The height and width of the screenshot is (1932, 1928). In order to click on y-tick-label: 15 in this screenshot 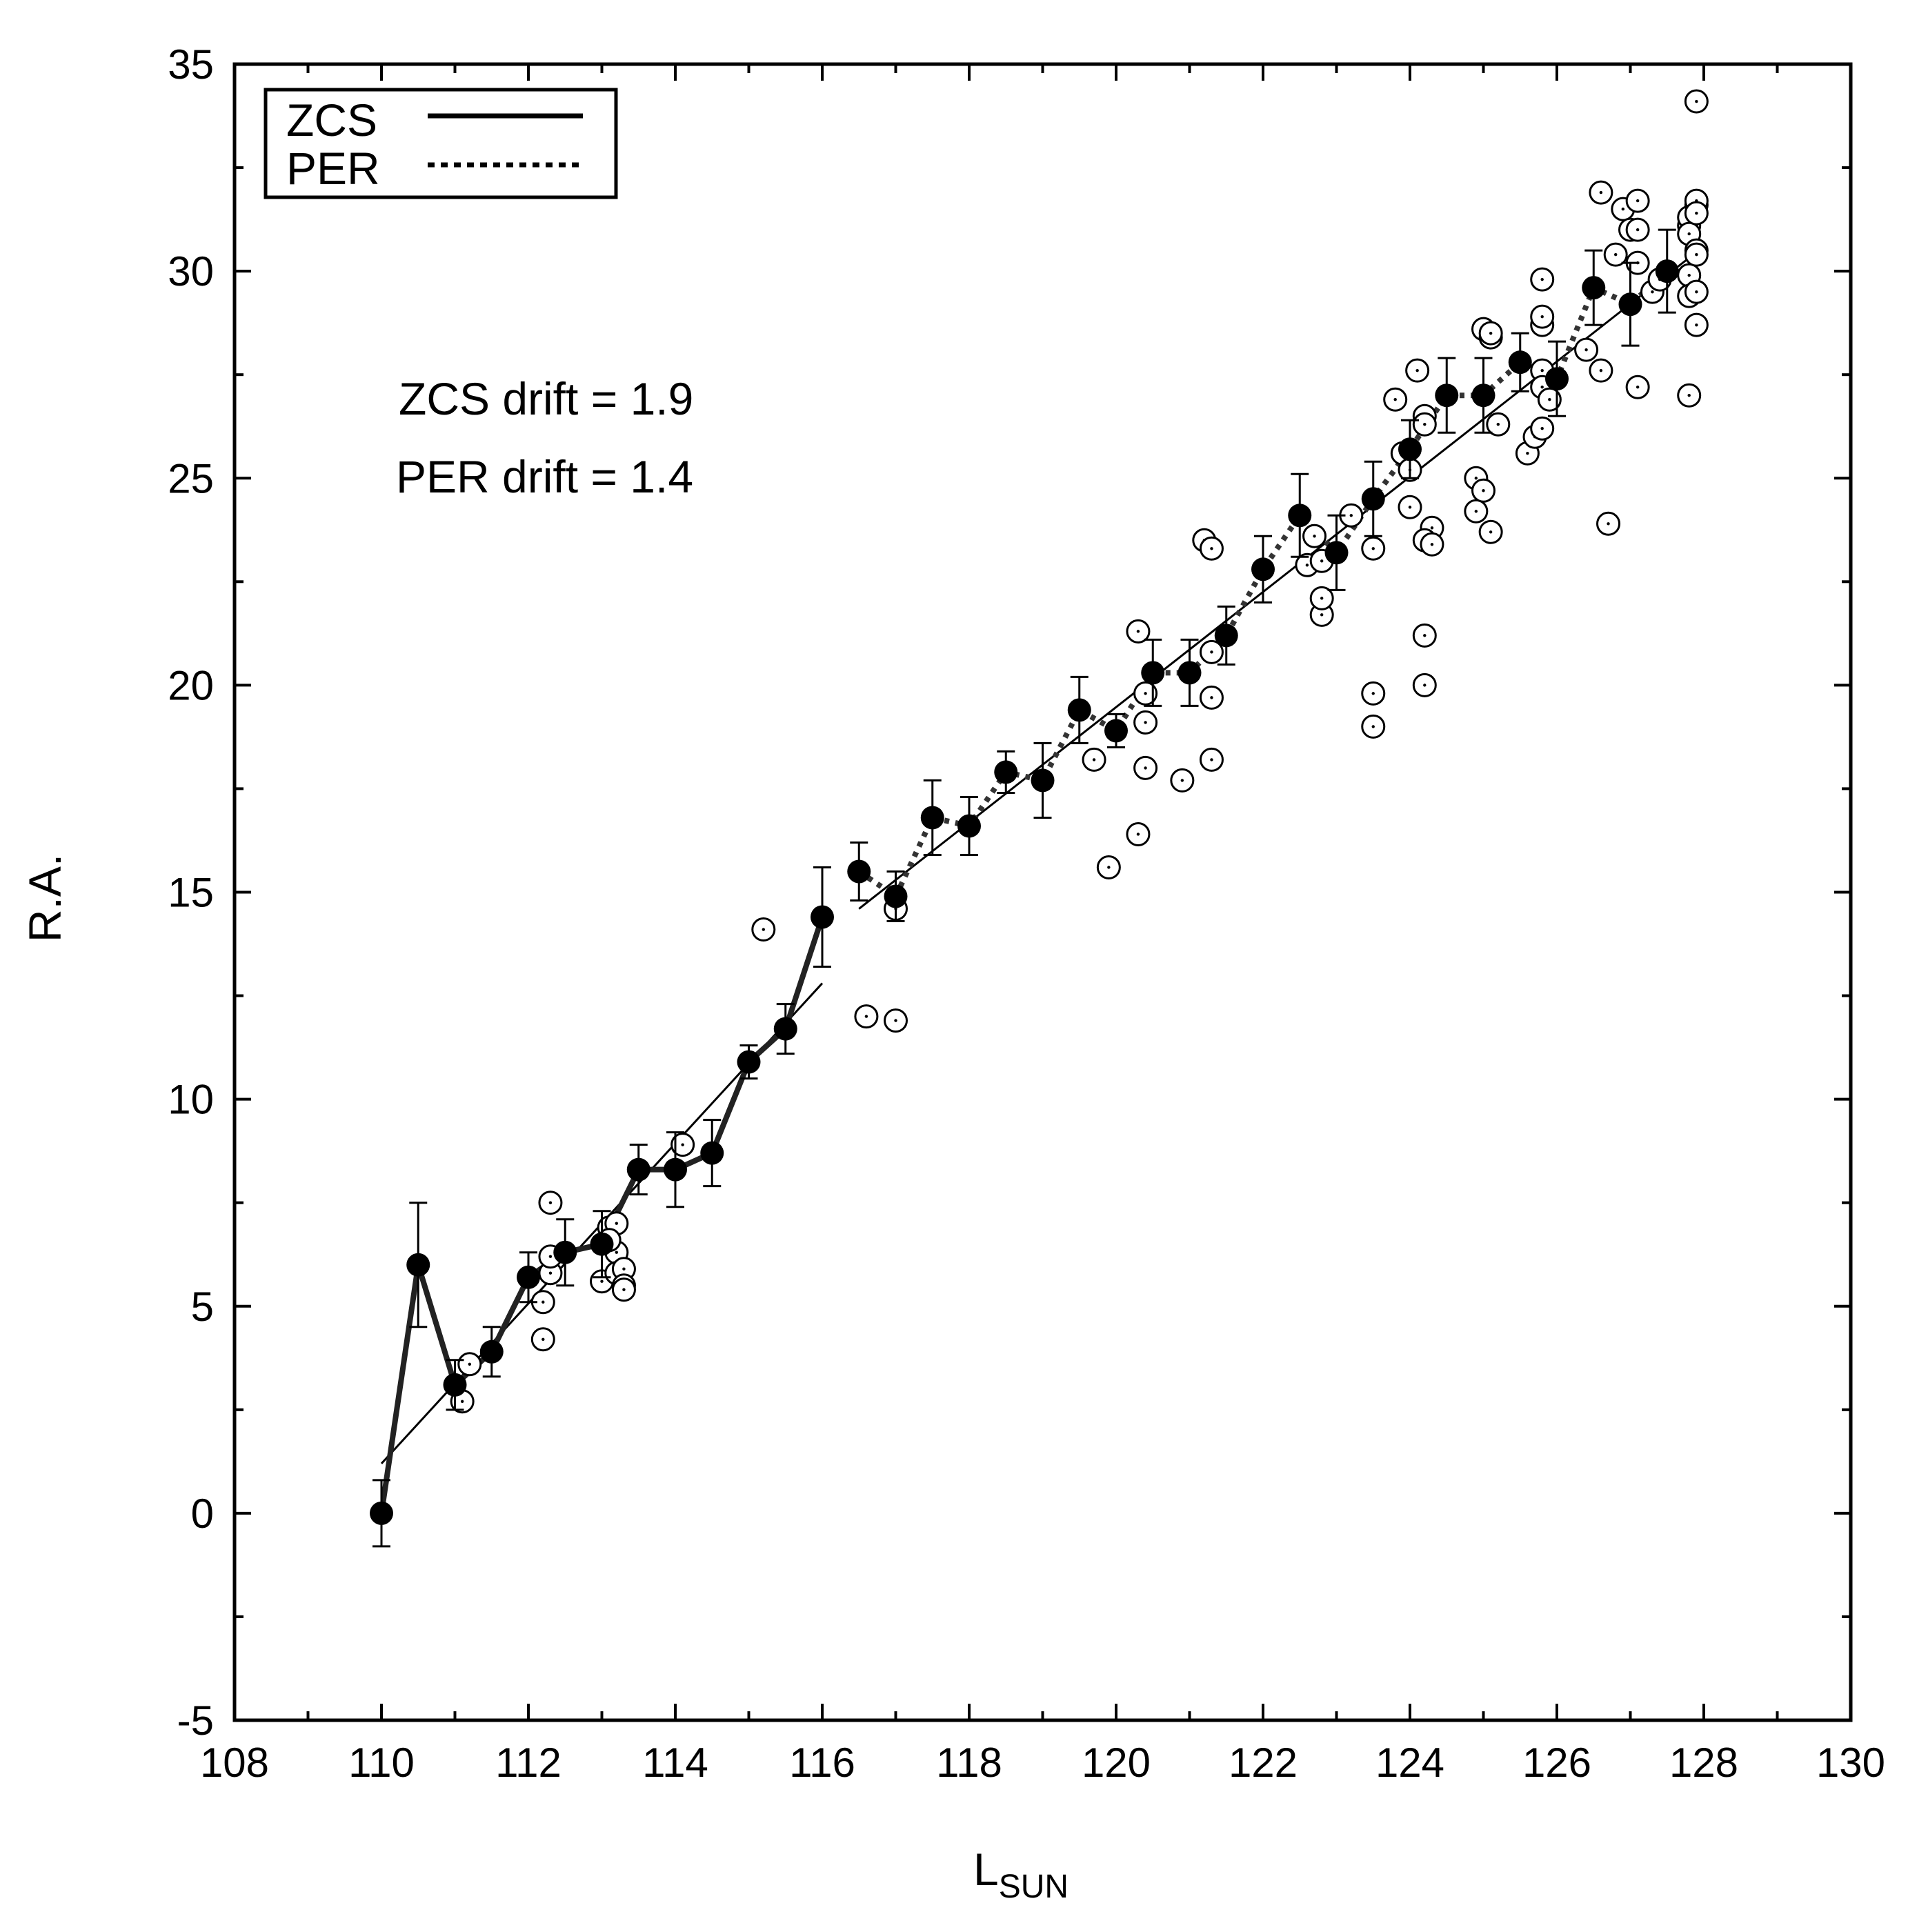, I will do `click(191, 893)`.